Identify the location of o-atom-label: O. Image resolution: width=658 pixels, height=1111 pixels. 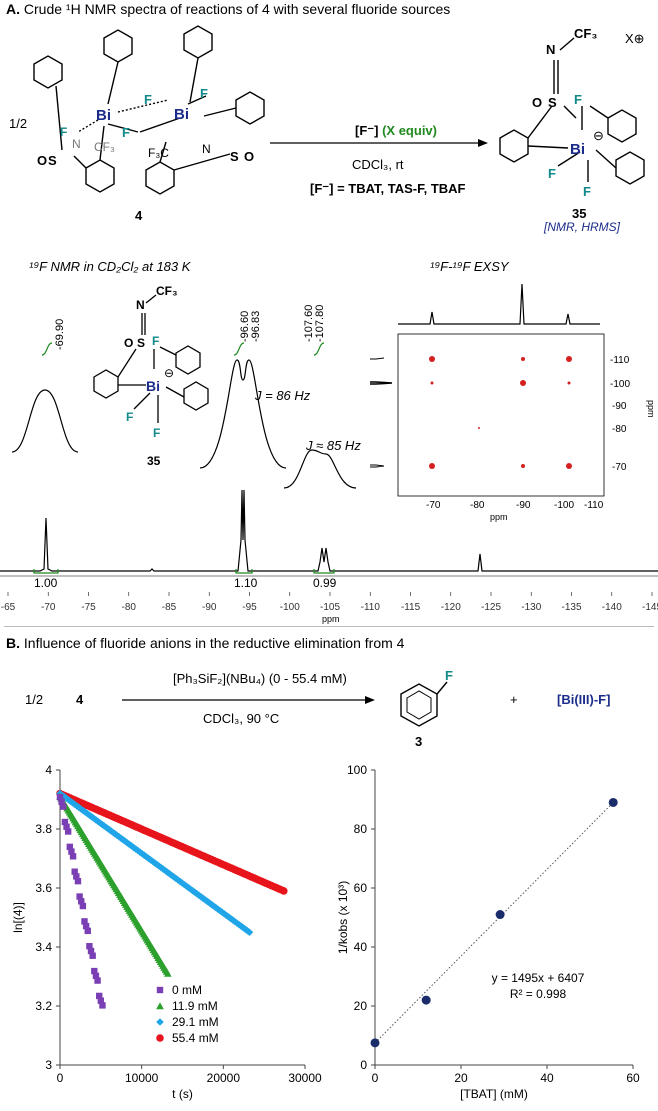
(128, 343).